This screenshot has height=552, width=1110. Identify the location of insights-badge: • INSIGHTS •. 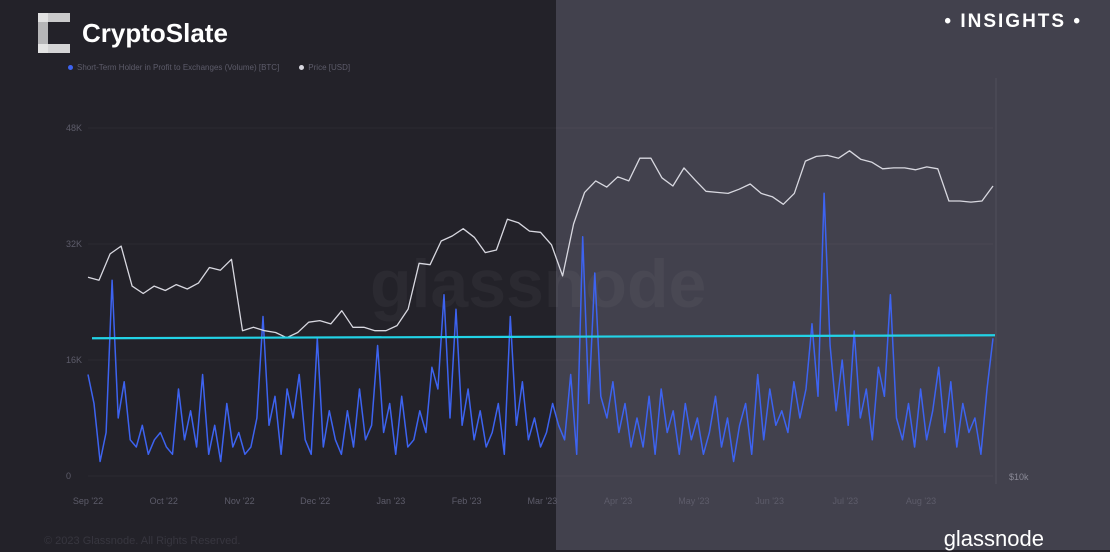
(1013, 21).